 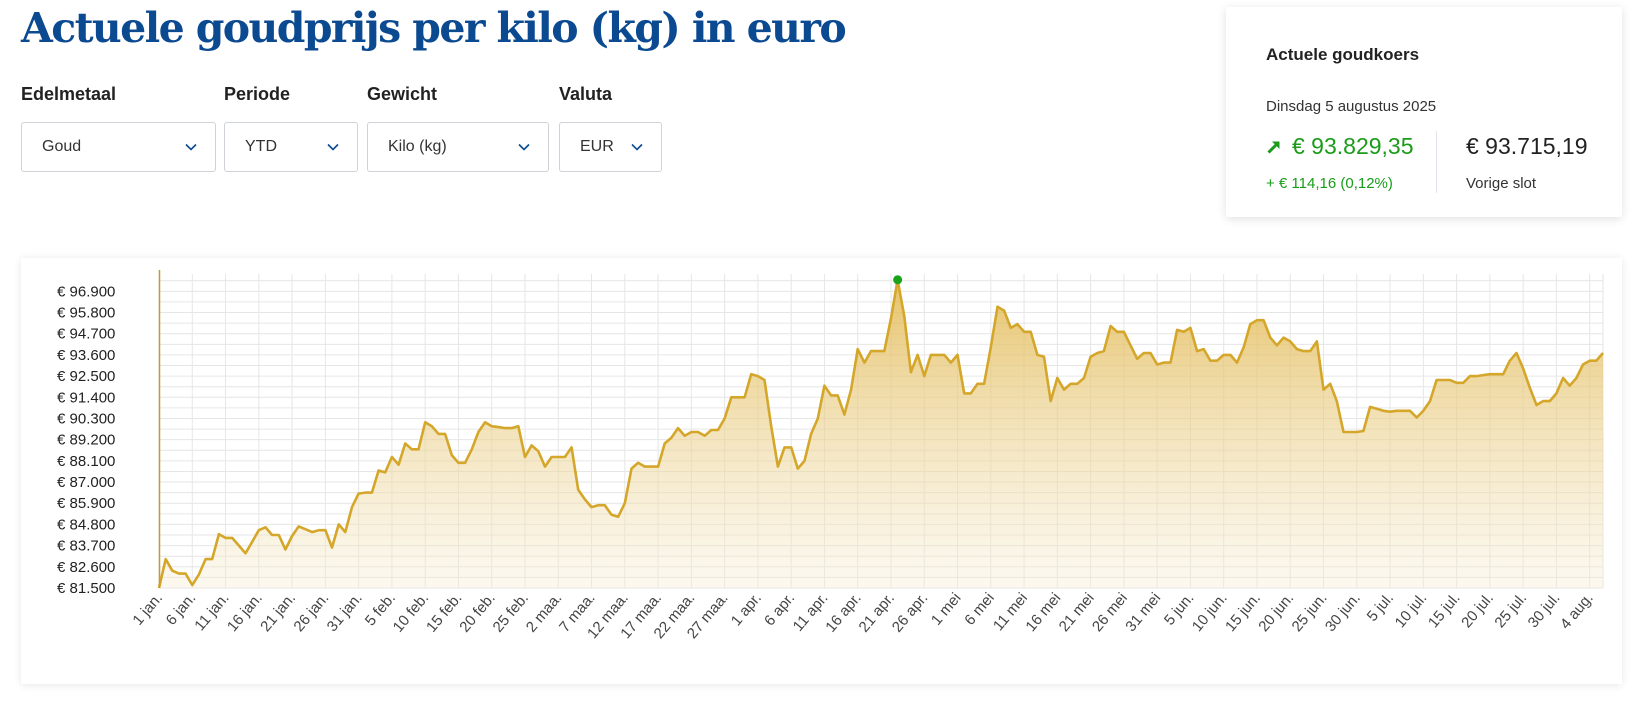 What do you see at coordinates (86, 418) in the screenshot?
I see `y-tick-label: € 90.300` at bounding box center [86, 418].